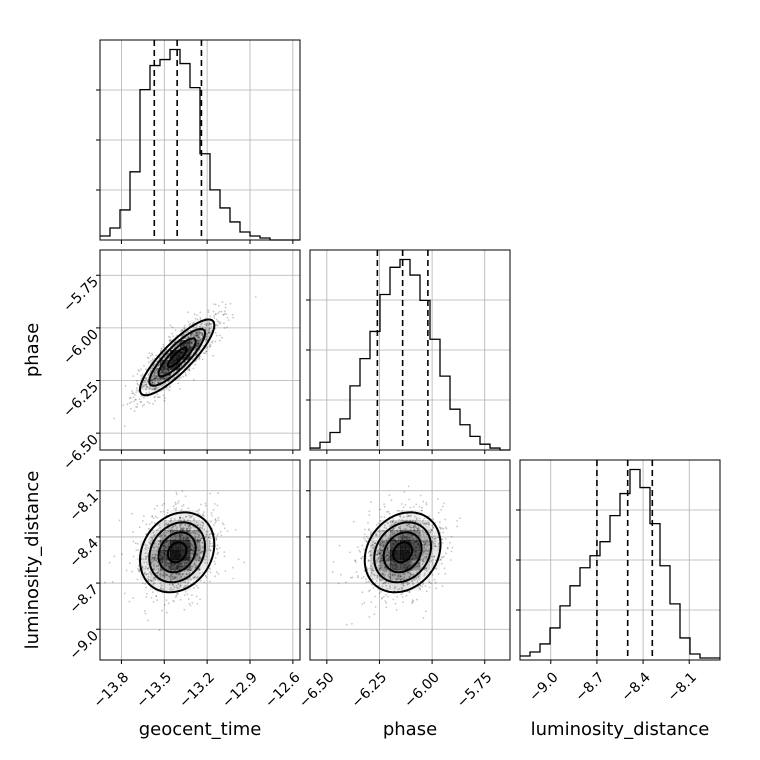 This screenshot has height=760, width=760. Describe the element at coordinates (410, 729) in the screenshot. I see `x-axis-title-phase: phase` at that location.